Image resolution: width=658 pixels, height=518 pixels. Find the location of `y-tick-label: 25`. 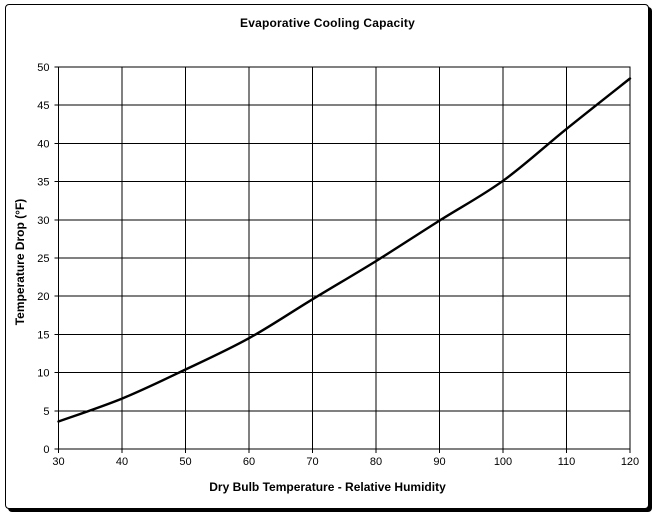

y-tick-label: 25 is located at coordinates (43, 259).